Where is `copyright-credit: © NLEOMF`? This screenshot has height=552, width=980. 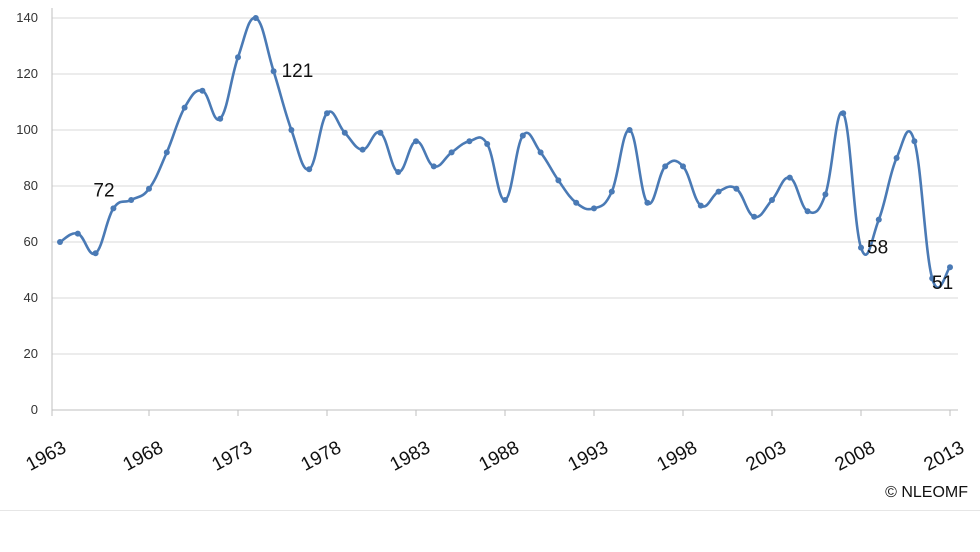 copyright-credit: © NLEOMF is located at coordinates (926, 492).